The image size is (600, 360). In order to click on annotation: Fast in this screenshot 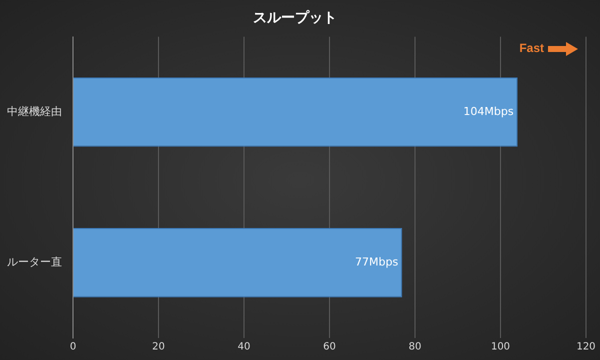, I will do `click(531, 48)`.